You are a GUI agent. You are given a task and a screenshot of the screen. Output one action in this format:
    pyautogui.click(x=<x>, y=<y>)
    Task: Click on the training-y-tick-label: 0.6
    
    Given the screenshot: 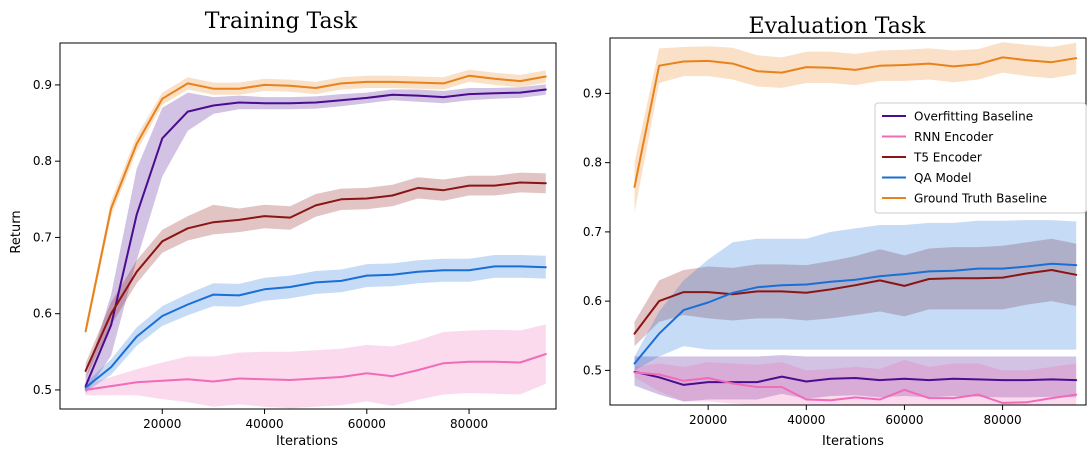 What is the action you would take?
    pyautogui.click(x=42, y=314)
    